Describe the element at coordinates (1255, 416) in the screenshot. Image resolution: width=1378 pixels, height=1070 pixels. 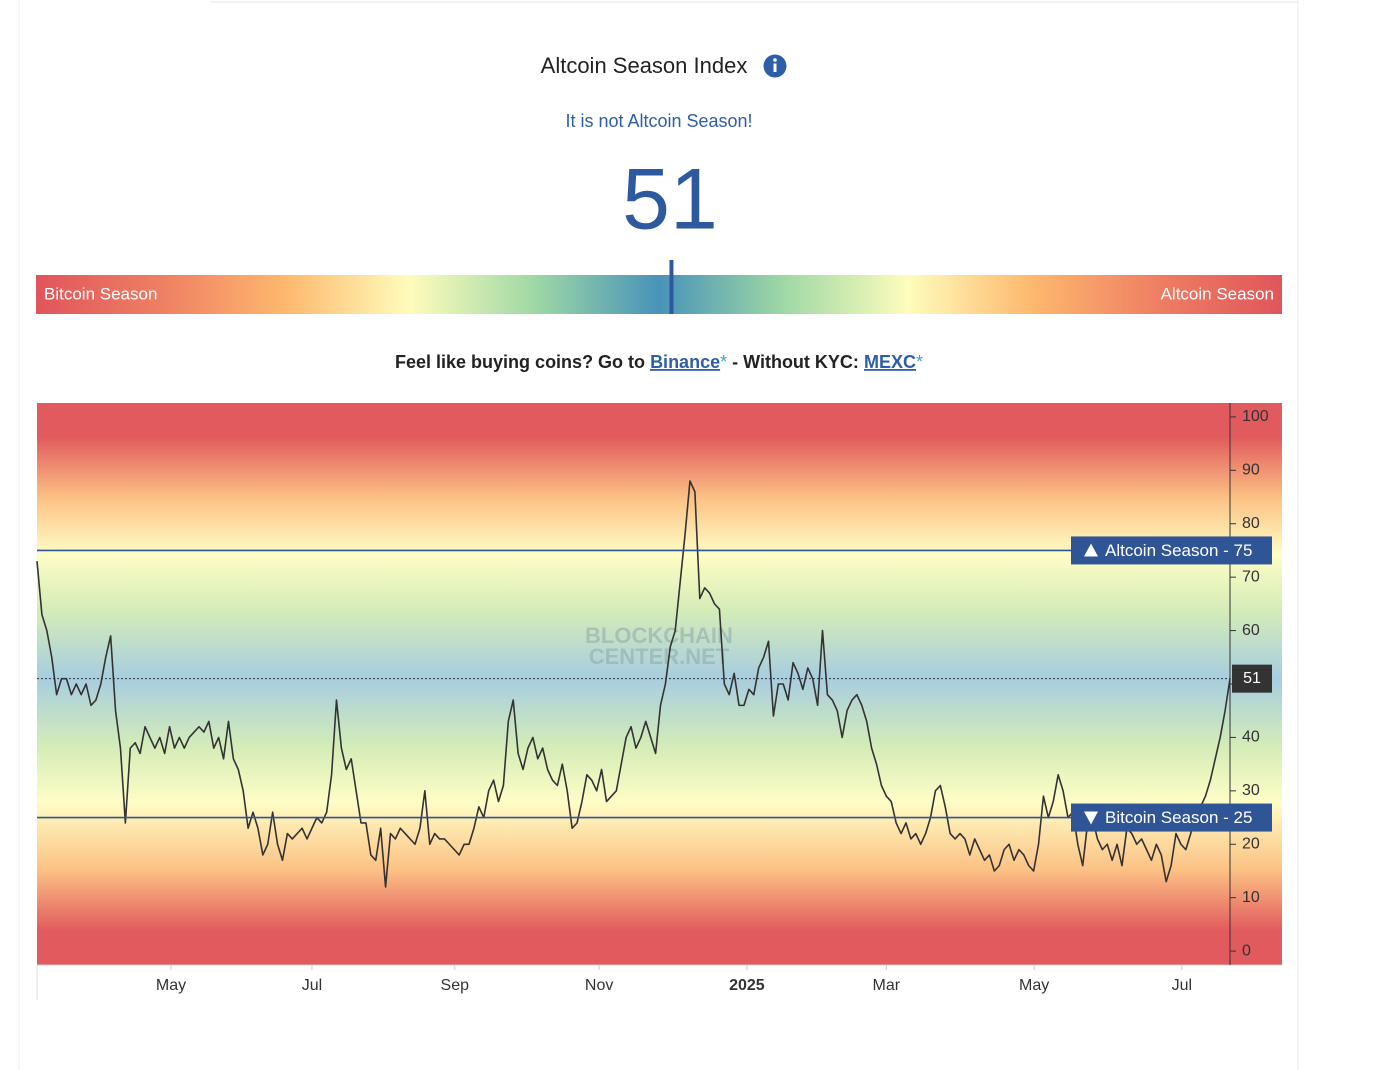
I see `y-tick-label: 100` at that location.